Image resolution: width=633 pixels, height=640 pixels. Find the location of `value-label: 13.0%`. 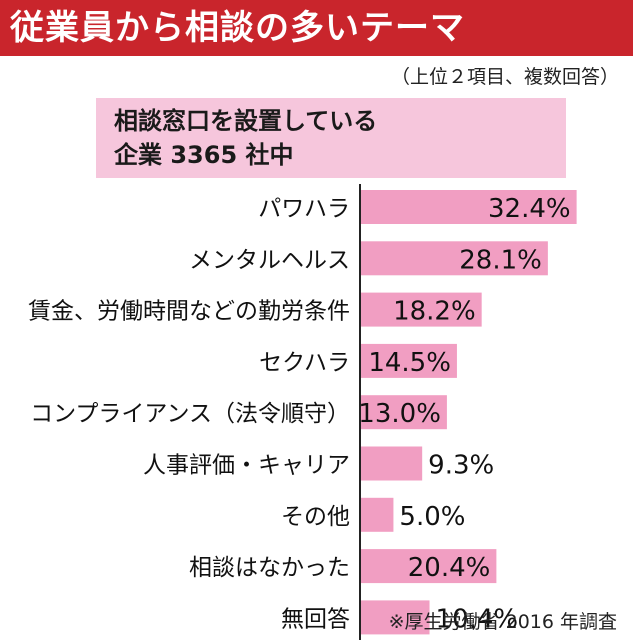

value-label: 13.0% is located at coordinates (399, 414).